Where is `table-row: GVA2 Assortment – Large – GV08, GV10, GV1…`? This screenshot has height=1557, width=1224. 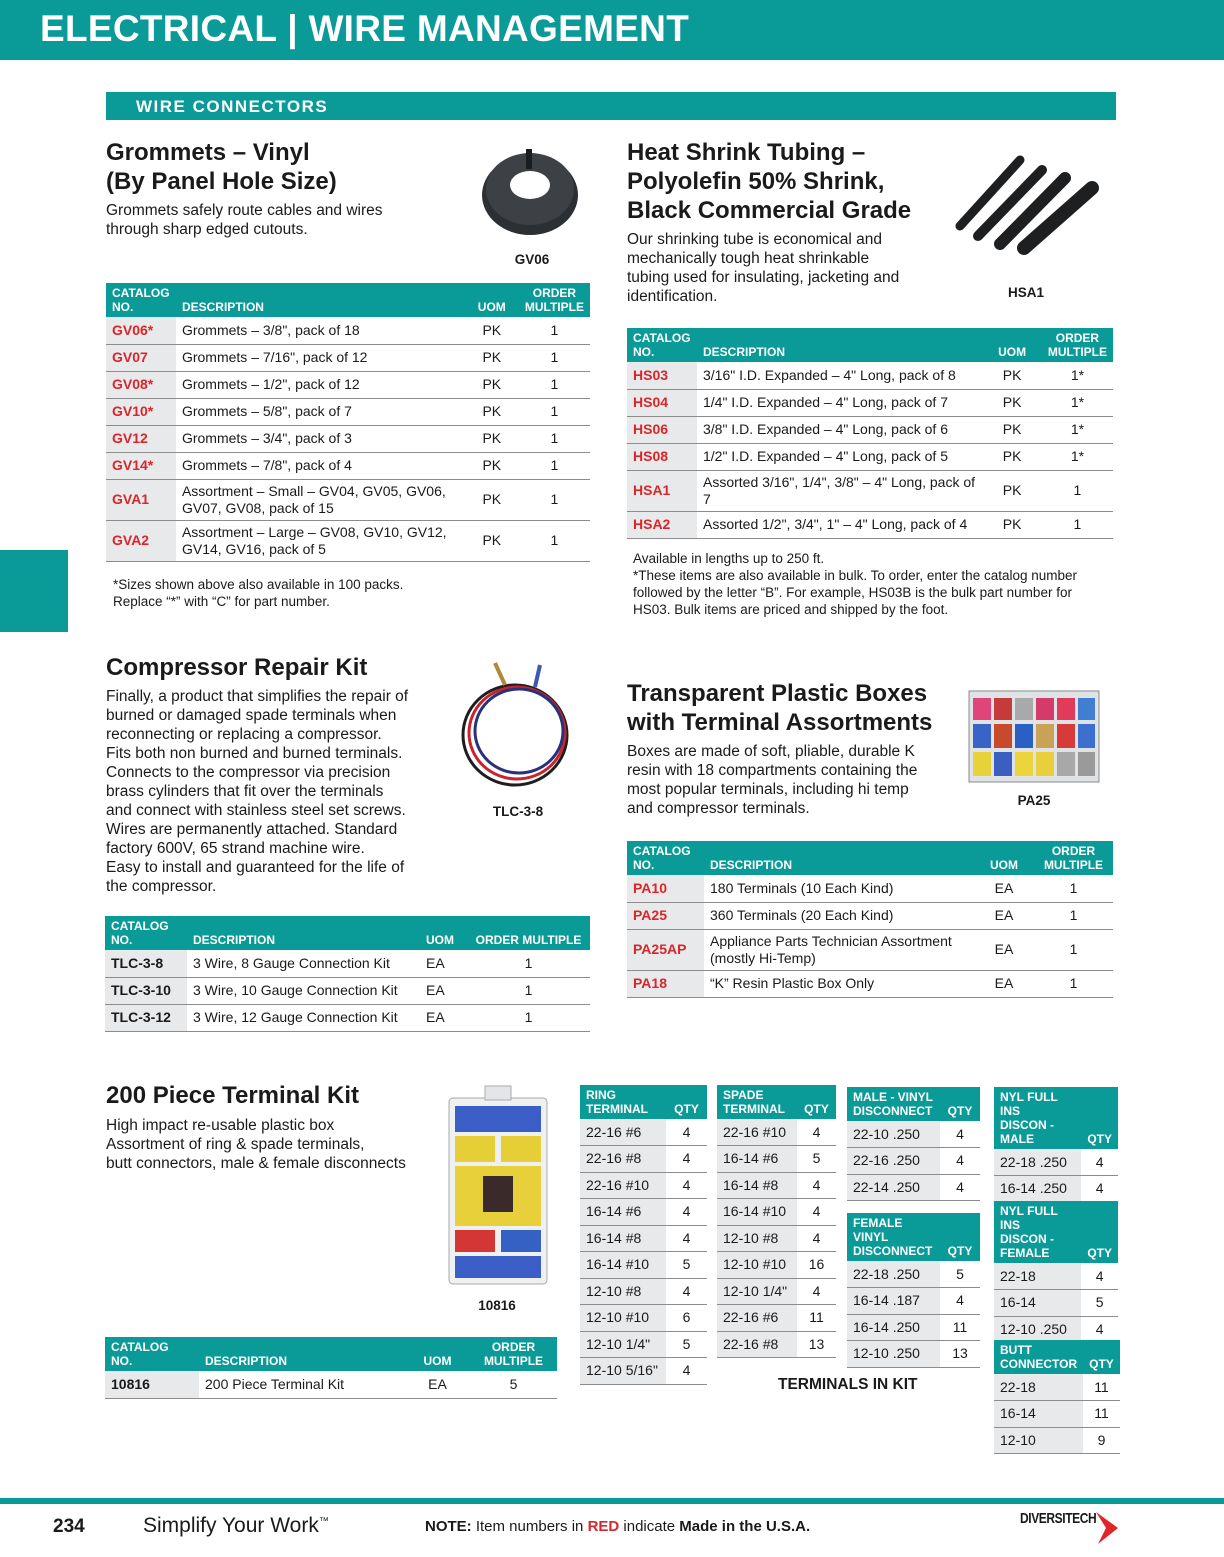 table-row: GVA2 Assortment – Large – GV08, GV10, GV1… is located at coordinates (348, 541).